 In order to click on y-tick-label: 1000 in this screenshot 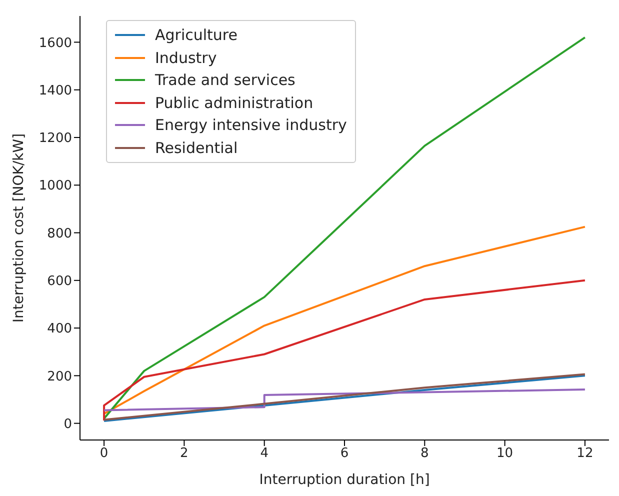, I will do `click(55, 186)`.